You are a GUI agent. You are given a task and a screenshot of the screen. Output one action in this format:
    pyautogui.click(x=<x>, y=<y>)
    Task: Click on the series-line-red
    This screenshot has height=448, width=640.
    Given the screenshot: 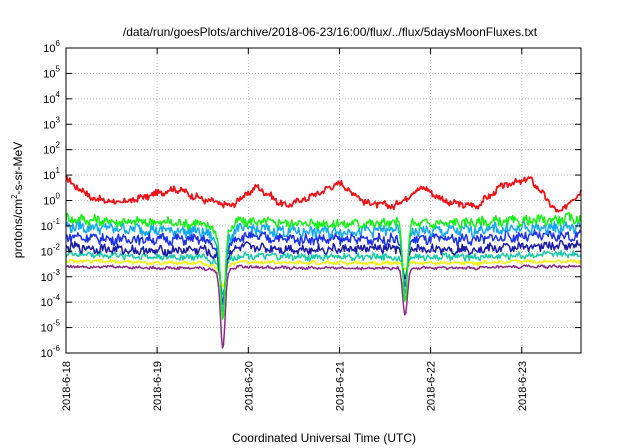 What is the action you would take?
    pyautogui.click(x=323, y=194)
    